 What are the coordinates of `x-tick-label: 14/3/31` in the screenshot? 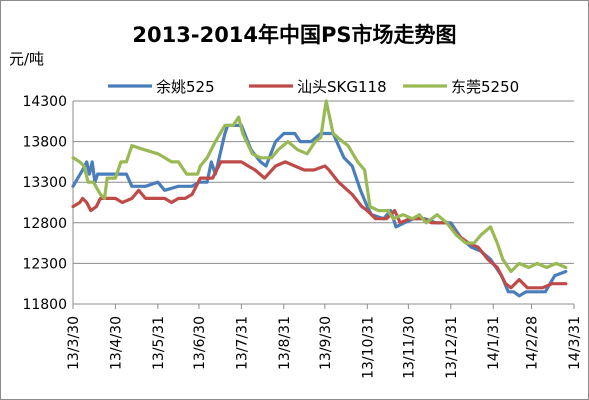 It's located at (575, 343).